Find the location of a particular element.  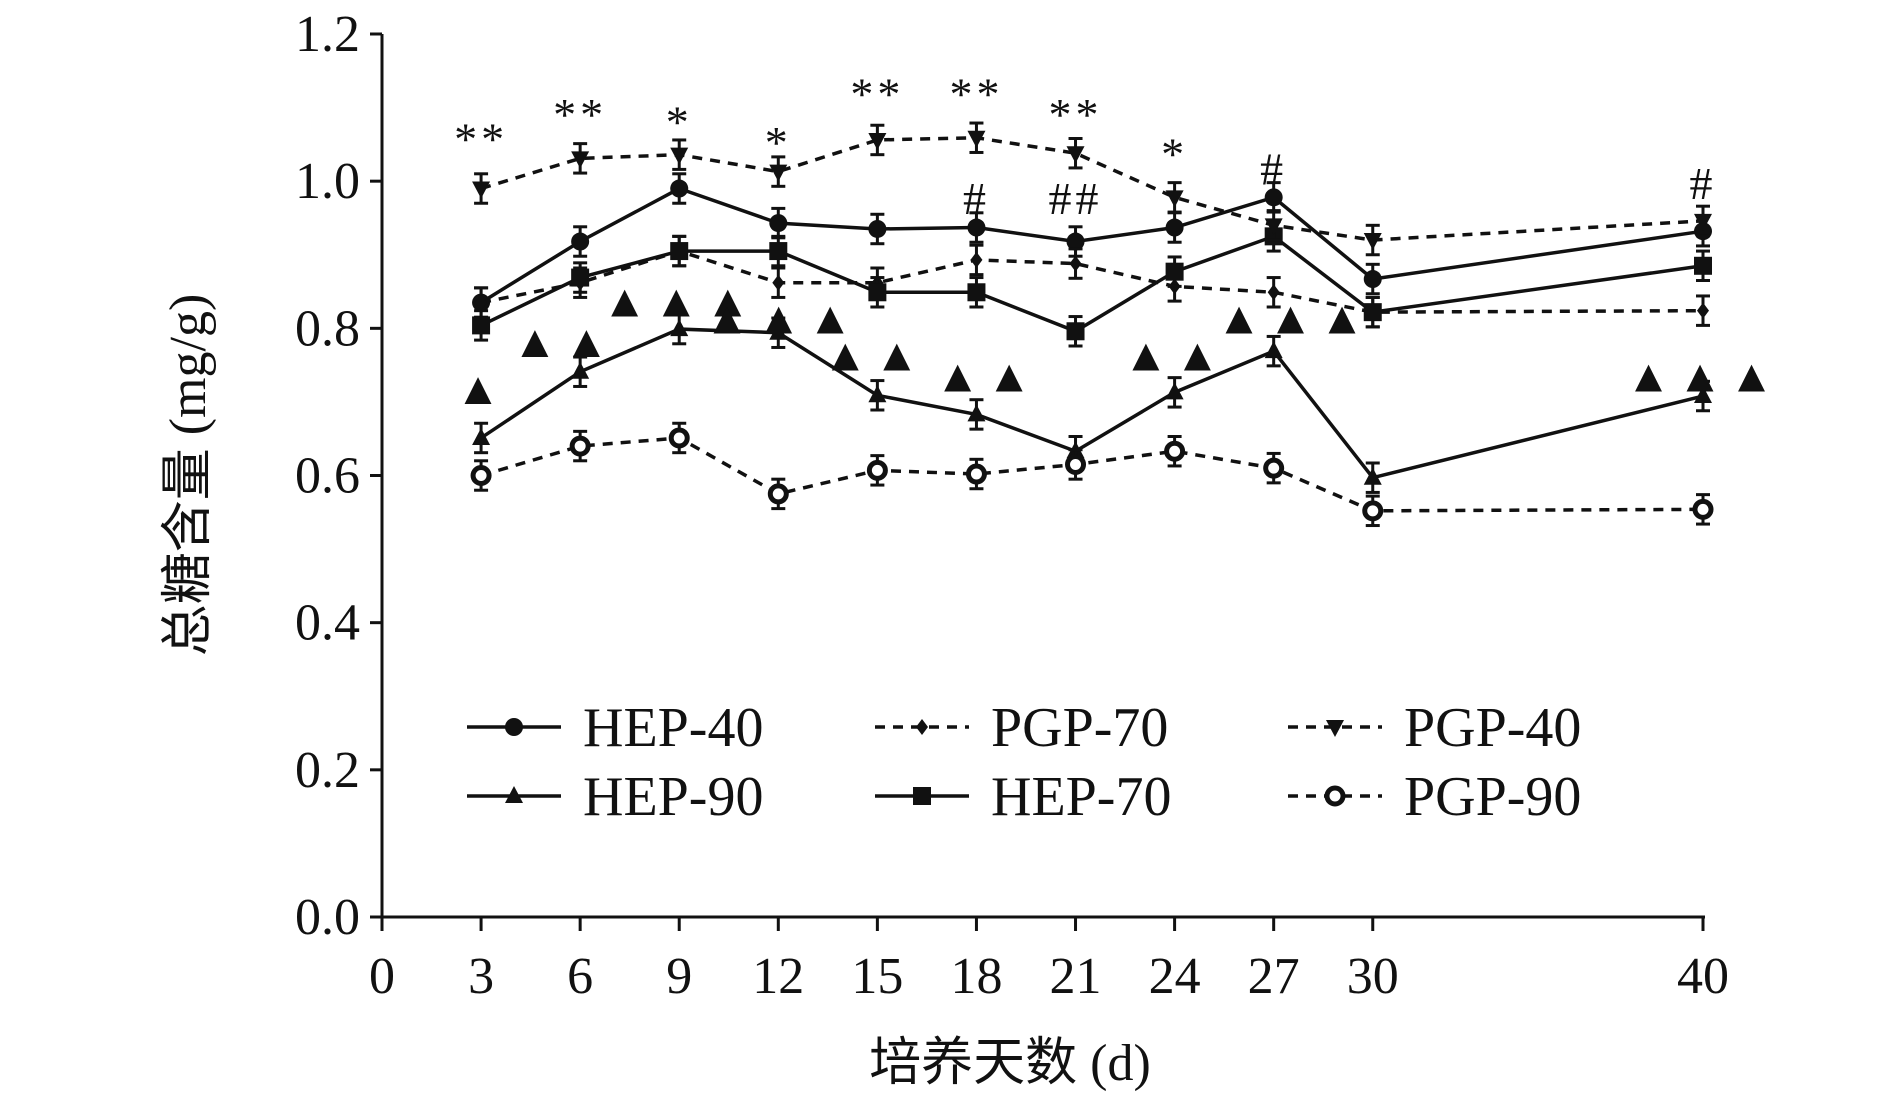

x-tick-label: 21 is located at coordinates (1076, 976).